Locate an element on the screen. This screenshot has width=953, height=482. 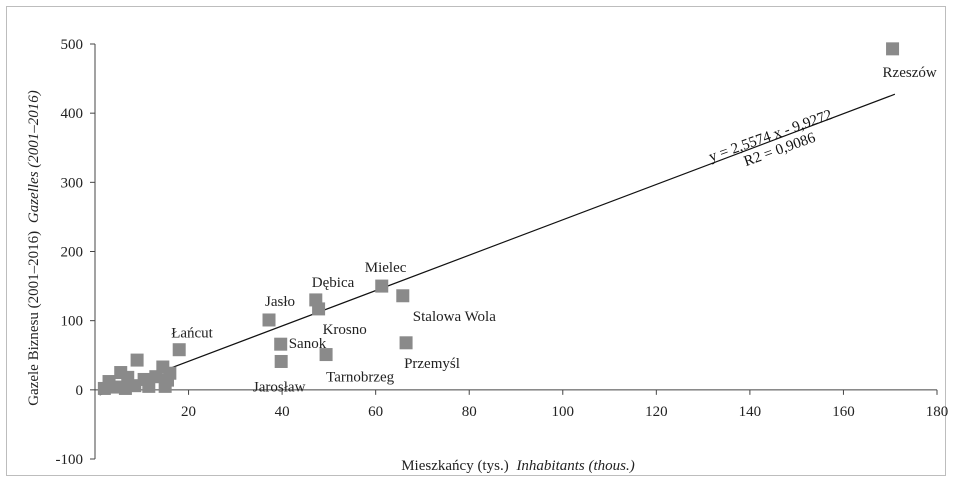
x-tick-label: 100 is located at coordinates (563, 412).